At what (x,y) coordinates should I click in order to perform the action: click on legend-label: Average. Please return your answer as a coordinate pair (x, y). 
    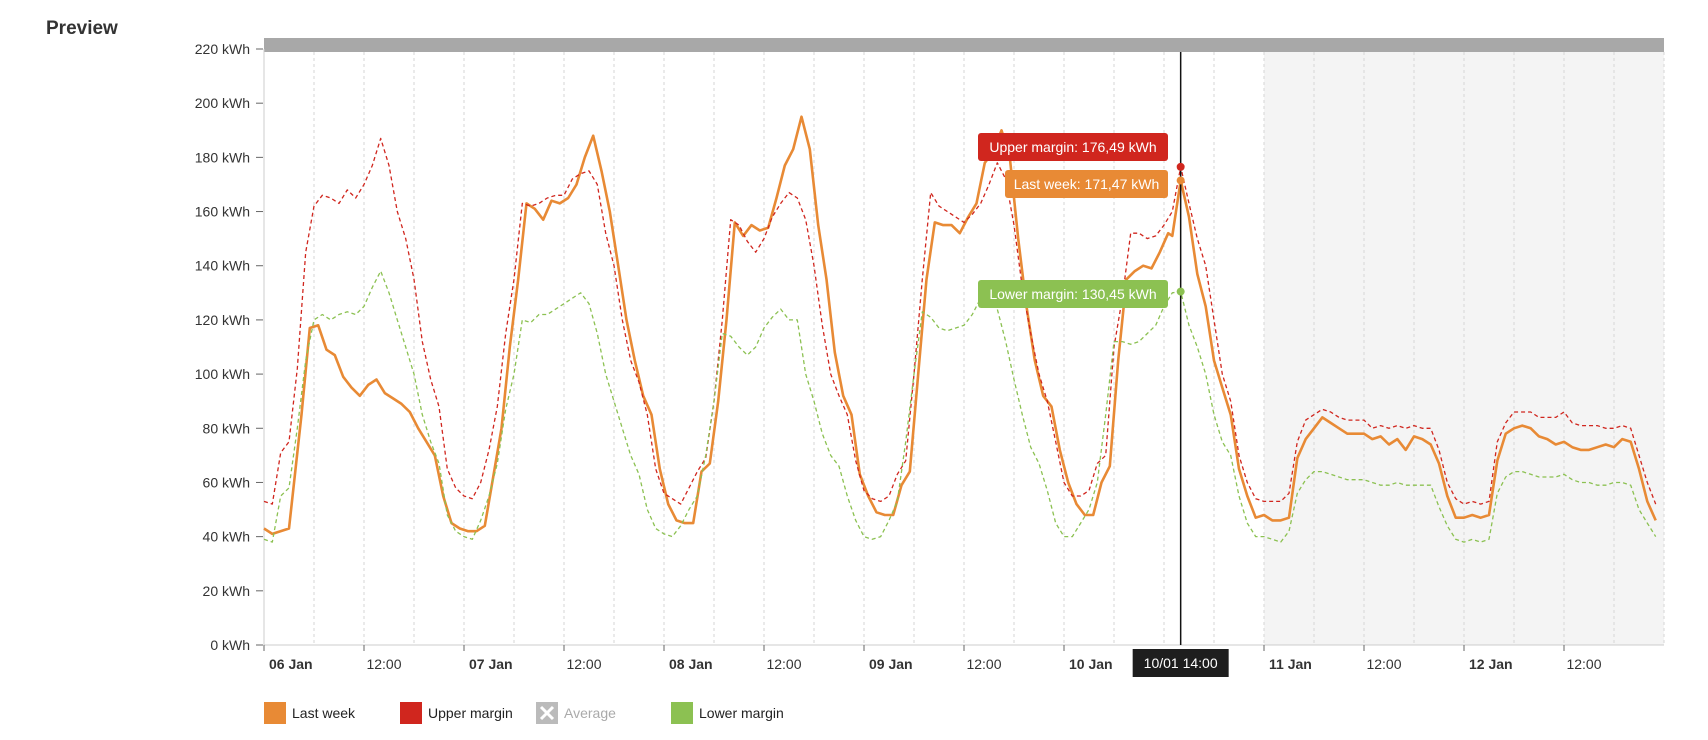
    Looking at the image, I should click on (590, 713).